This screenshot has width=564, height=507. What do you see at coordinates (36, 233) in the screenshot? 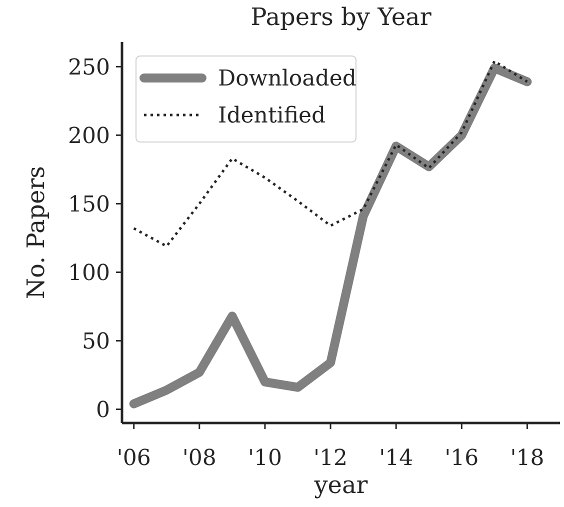
I see `y-axis-title: No. Papers` at bounding box center [36, 233].